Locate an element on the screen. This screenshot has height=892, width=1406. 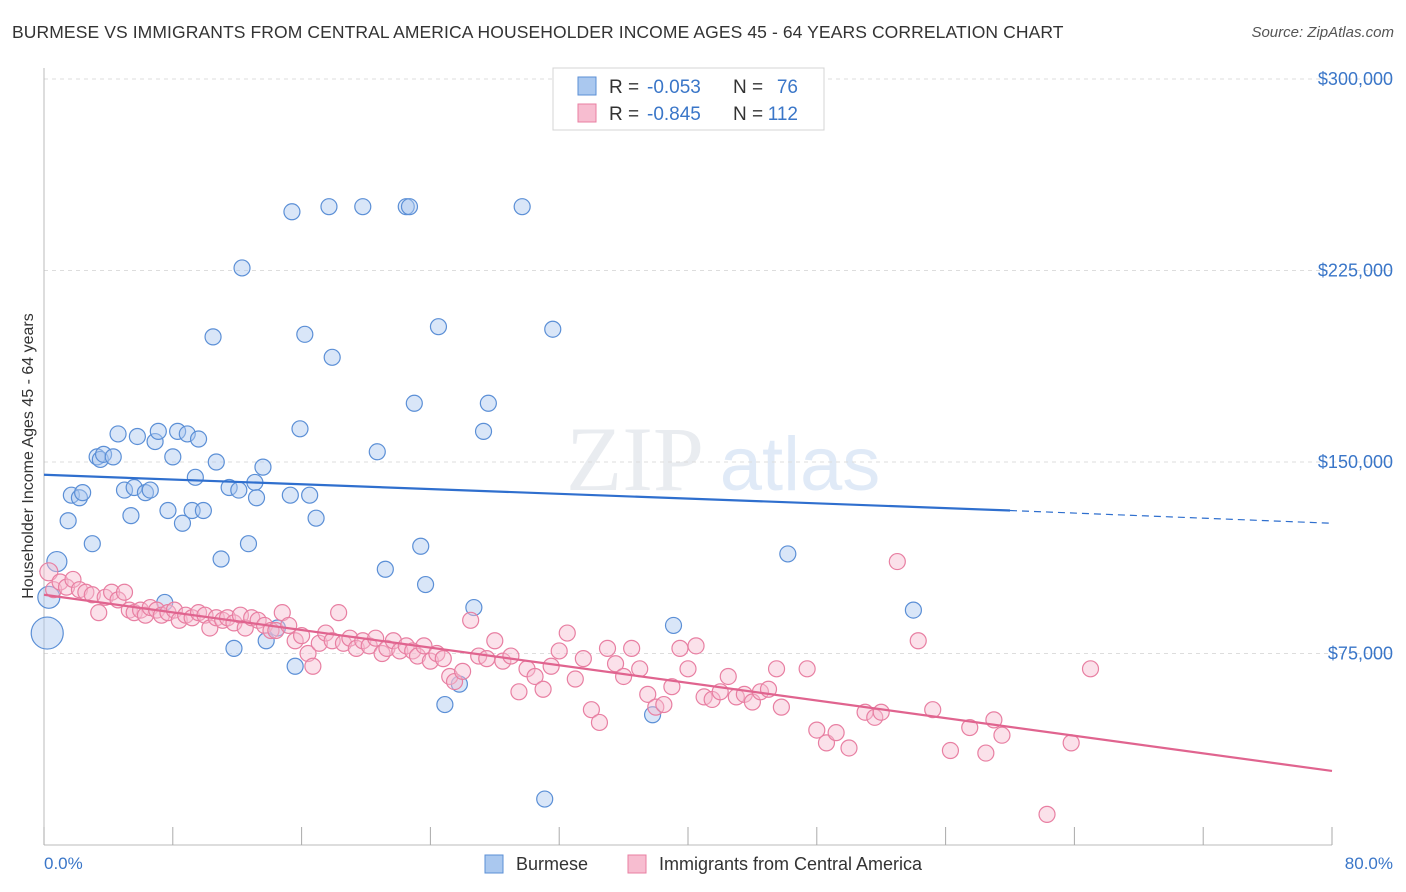
y-axis-tick-labels: $75,000 $150,000 $225,000 $300,000 is located at coordinates (1355, 366).